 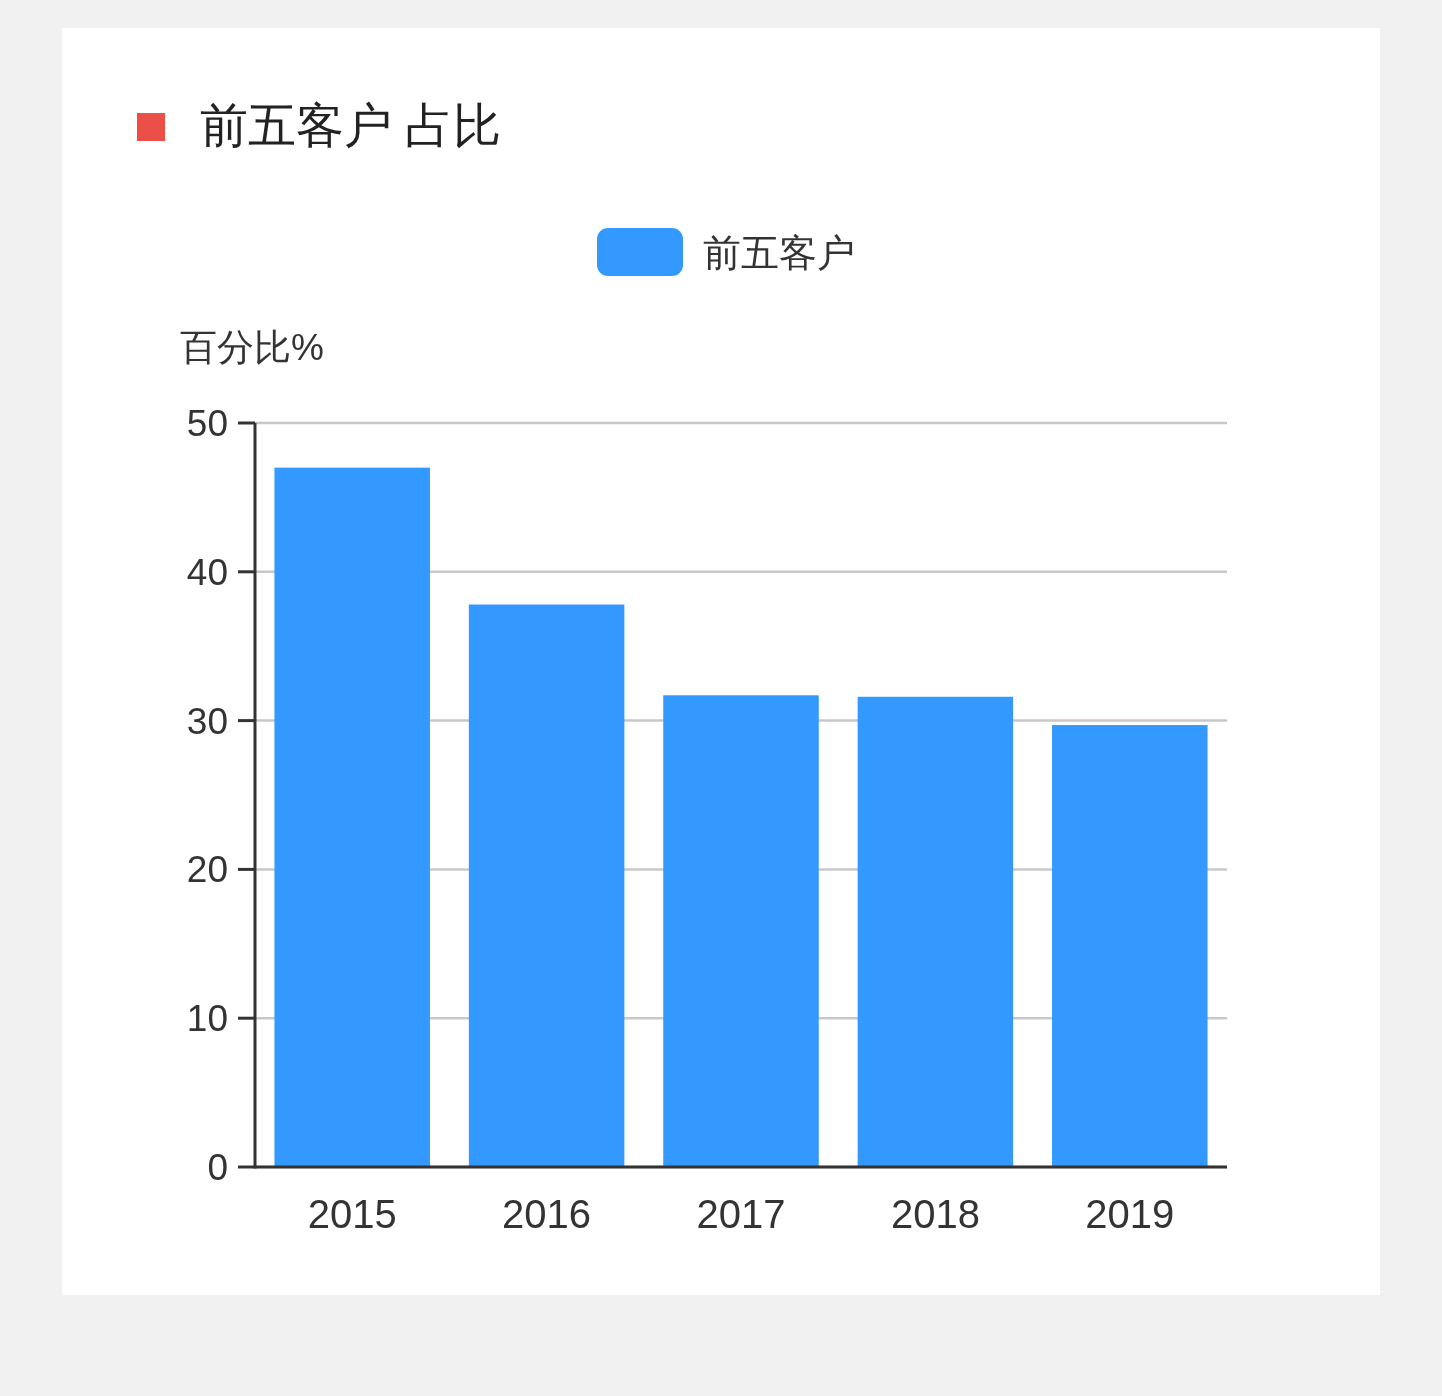 What do you see at coordinates (779, 253) in the screenshot?
I see `legend-label: 前五客户` at bounding box center [779, 253].